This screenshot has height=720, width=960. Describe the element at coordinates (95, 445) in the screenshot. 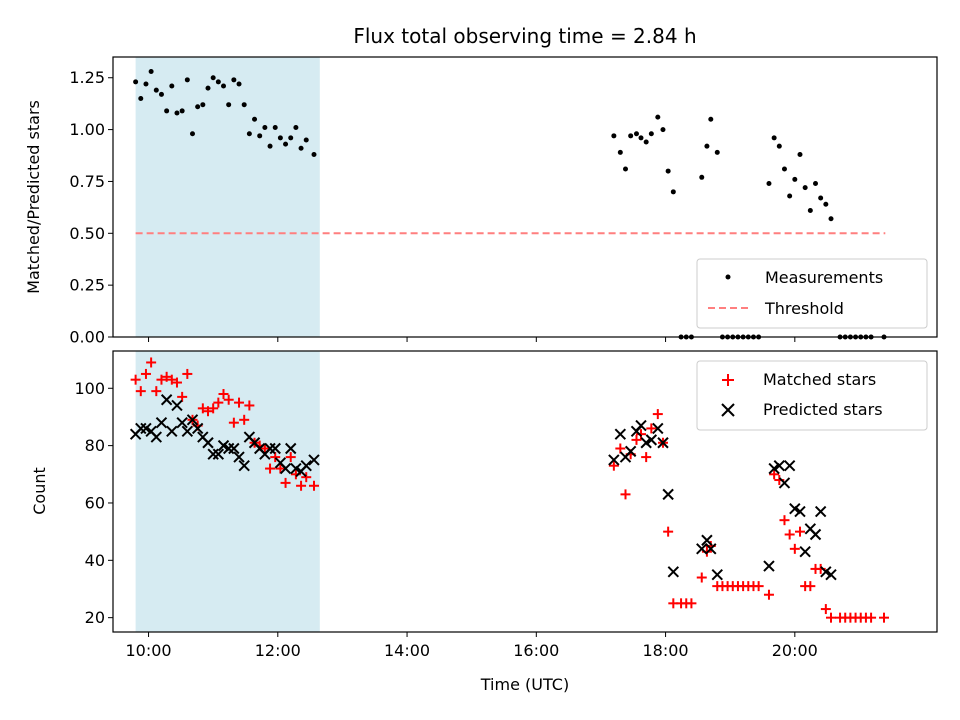

I see `y-tick-label: 80` at that location.